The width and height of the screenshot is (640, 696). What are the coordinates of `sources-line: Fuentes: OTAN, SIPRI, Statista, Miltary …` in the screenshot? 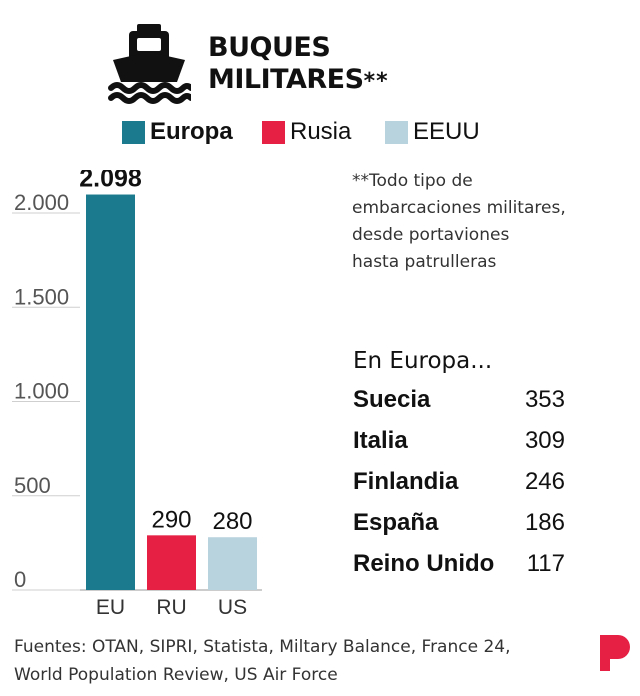 It's located at (262, 647).